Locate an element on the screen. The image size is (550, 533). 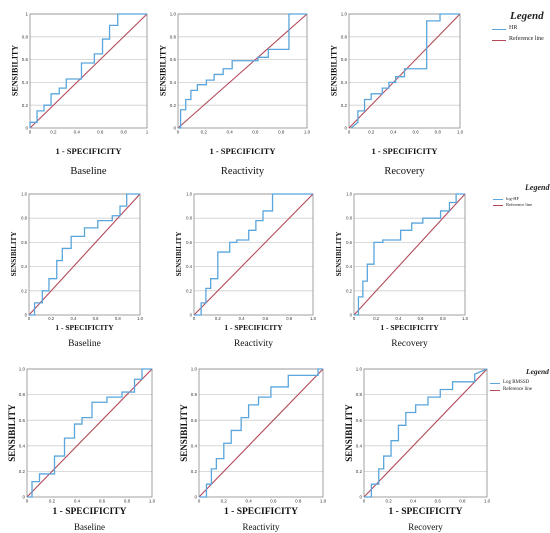
hr-reactivity-ytick-label: 0.8 is located at coordinates (173, 36).